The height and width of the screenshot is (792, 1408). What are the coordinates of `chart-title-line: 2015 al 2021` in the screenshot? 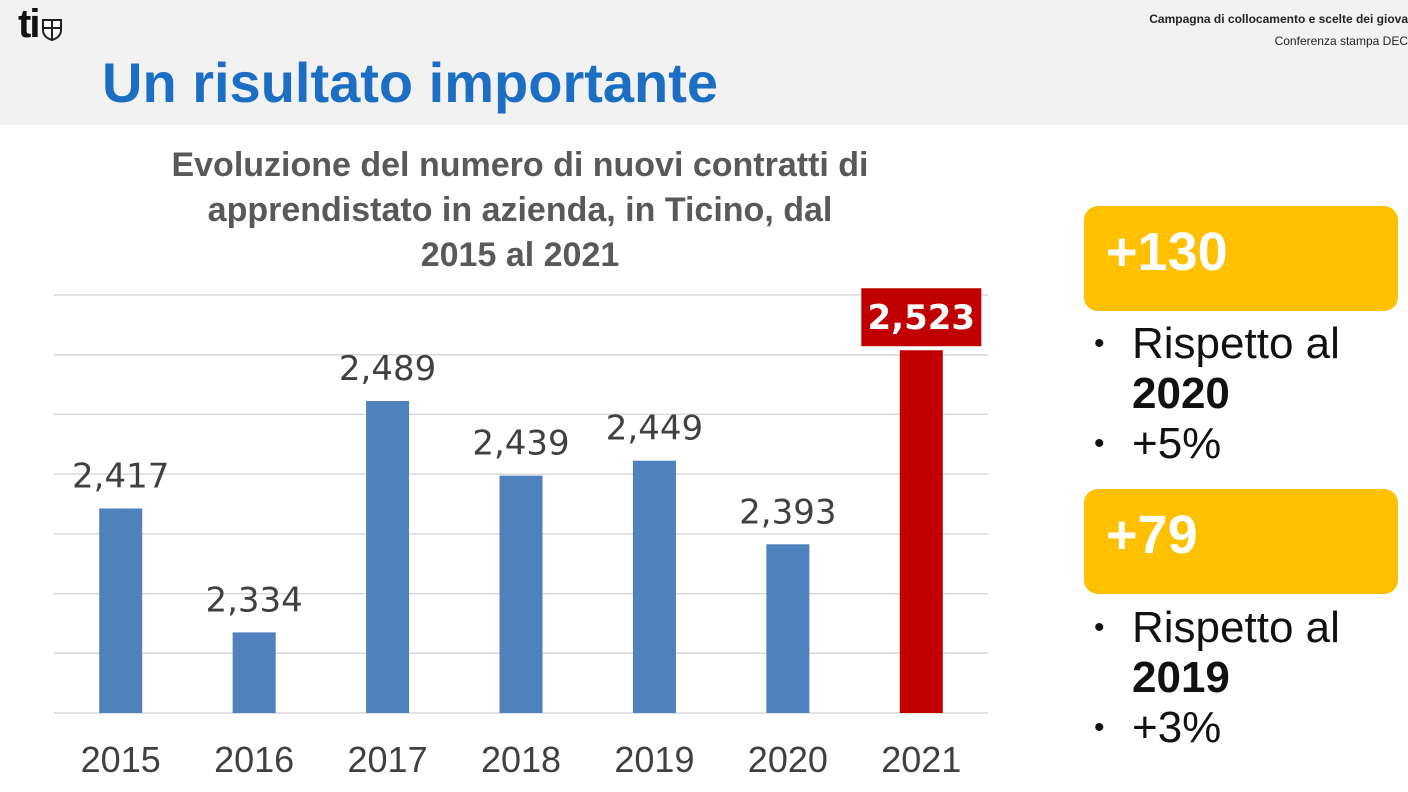 It's located at (520, 255).